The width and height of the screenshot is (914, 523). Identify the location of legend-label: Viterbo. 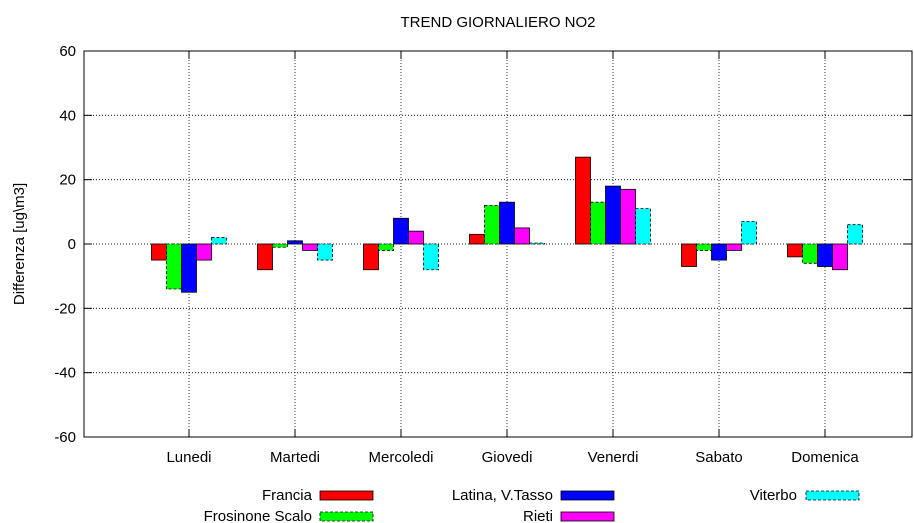
(773, 495).